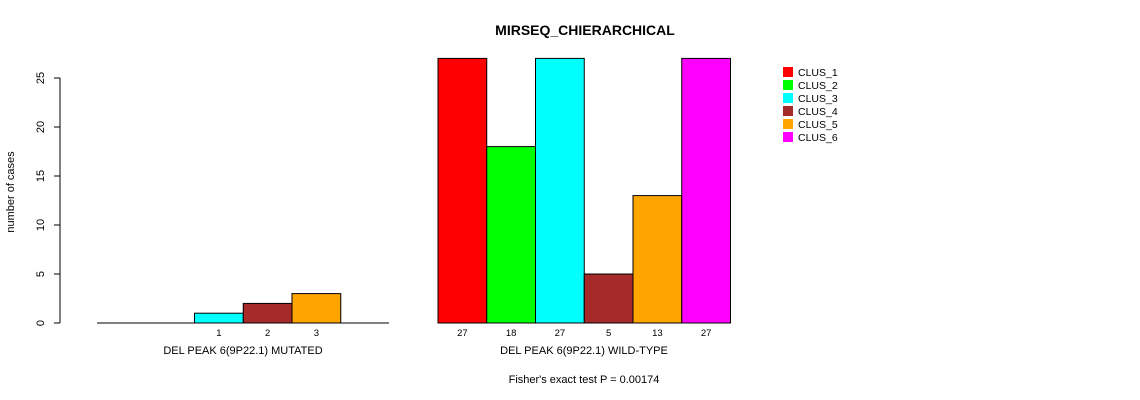 Image resolution: width=1140 pixels, height=400 pixels. What do you see at coordinates (511, 333) in the screenshot?
I see `bar-value-label: 18` at bounding box center [511, 333].